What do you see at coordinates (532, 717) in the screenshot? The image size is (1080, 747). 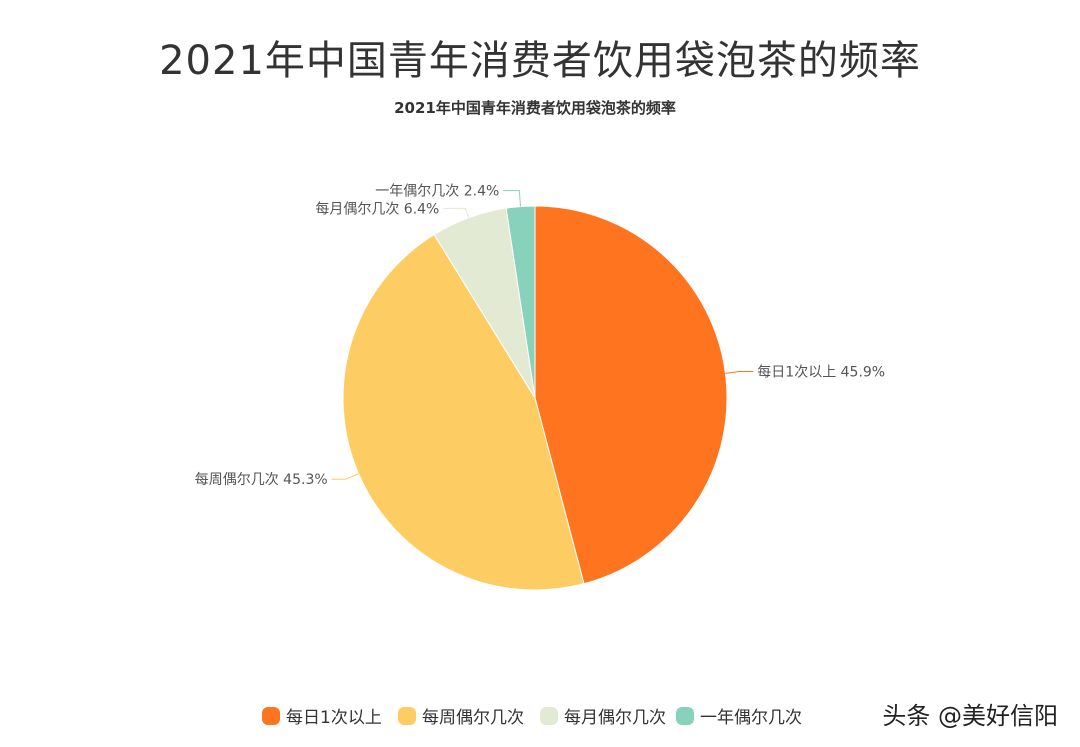 I see `legend: 每日1次以上 每周偶尔几次 每月偶尔几次 一年偶尔几次` at bounding box center [532, 717].